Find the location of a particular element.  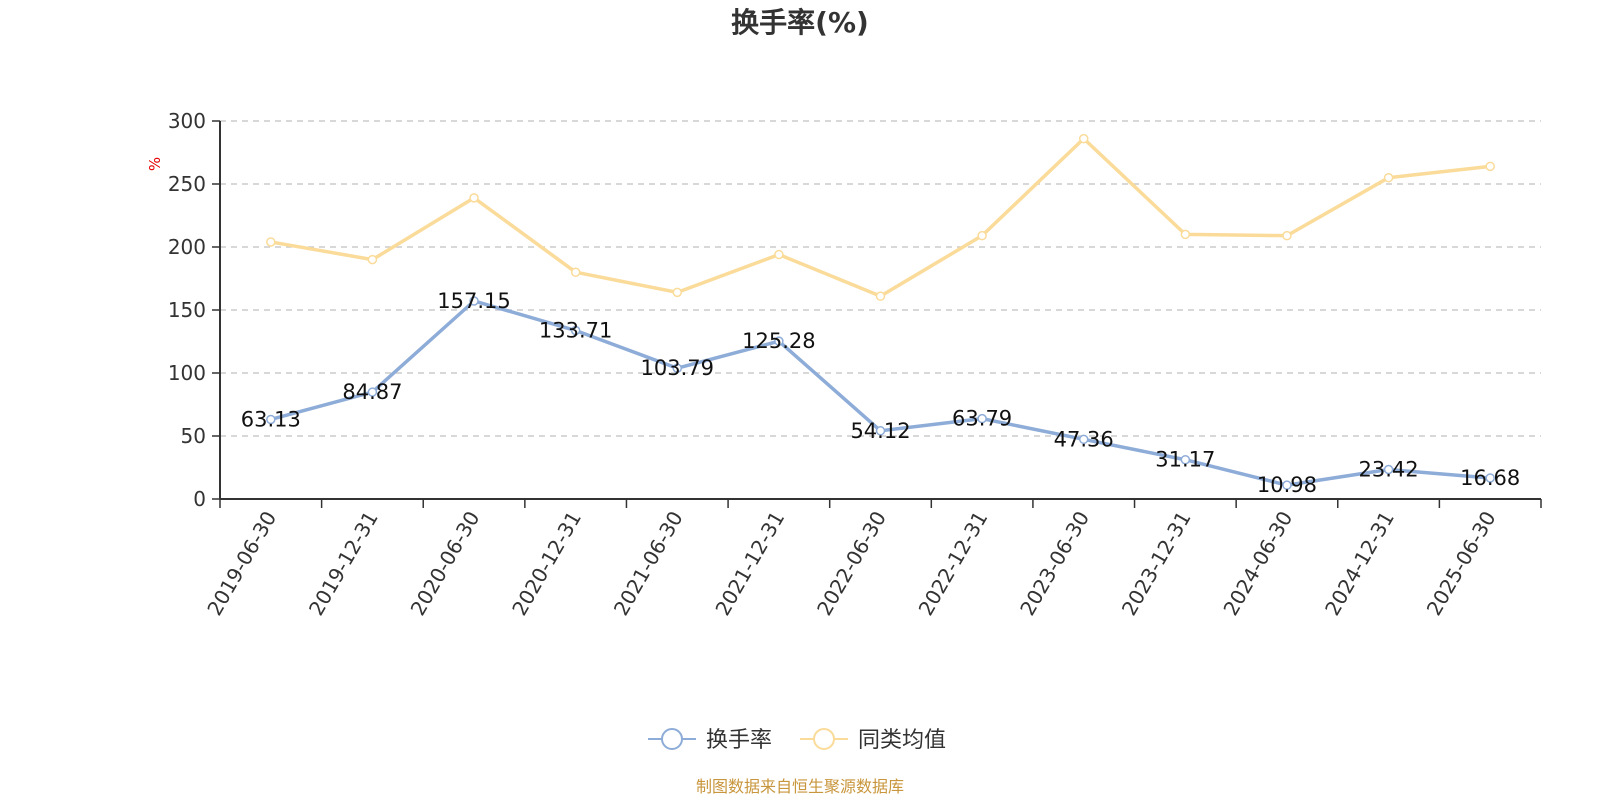

data-label: 63.79 is located at coordinates (982, 419).